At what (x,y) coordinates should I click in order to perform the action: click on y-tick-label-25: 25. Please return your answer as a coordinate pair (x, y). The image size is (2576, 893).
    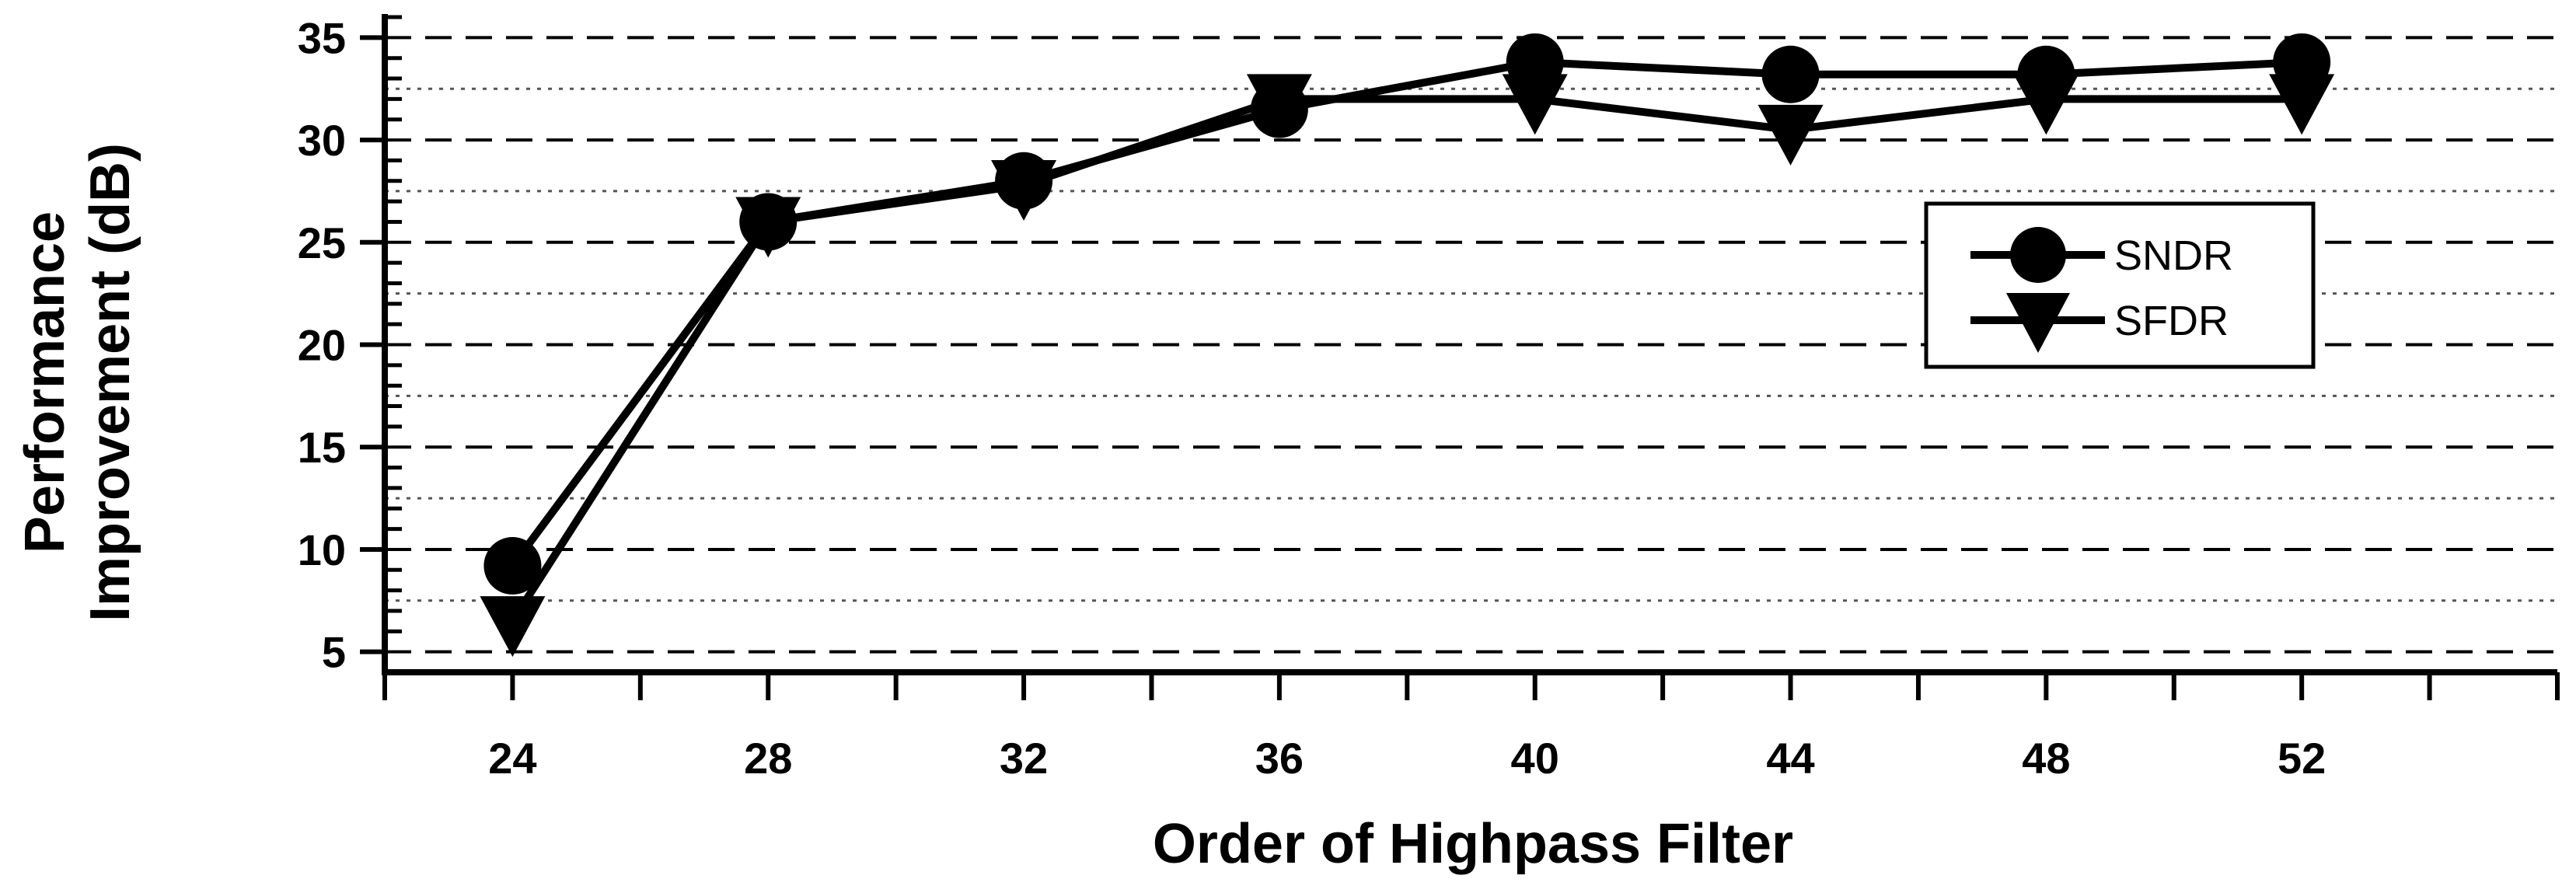
    Looking at the image, I should click on (322, 242).